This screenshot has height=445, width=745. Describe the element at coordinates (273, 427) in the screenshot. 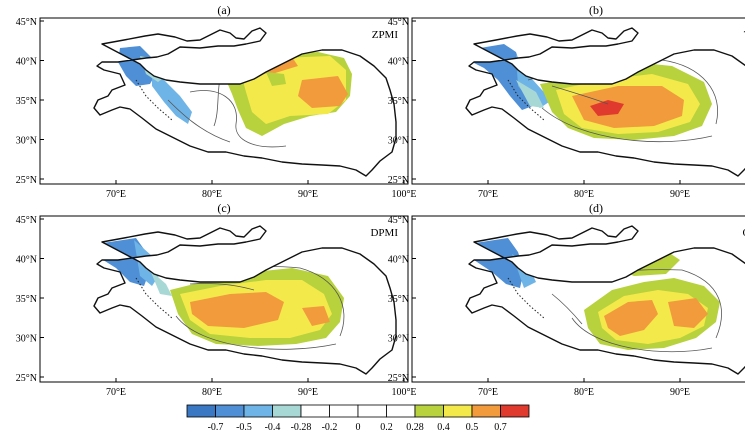

I see `colorbar-label: -0.4` at that location.